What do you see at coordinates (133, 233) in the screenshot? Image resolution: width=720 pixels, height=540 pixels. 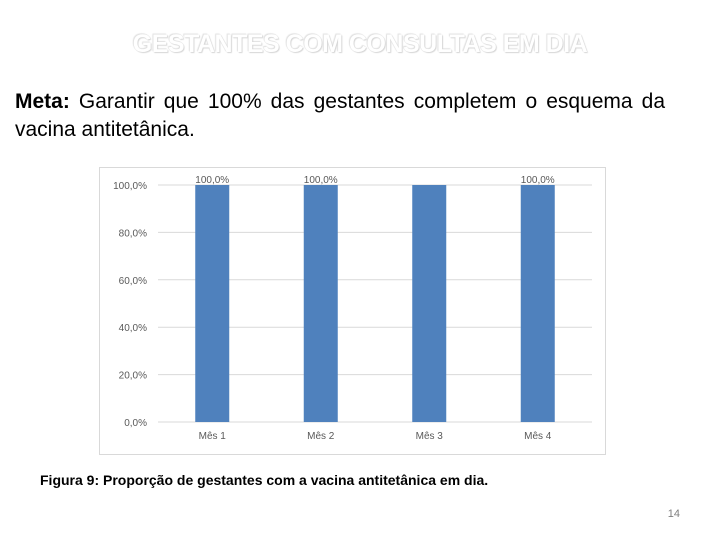 I see `y-tick-label: 80,0%` at bounding box center [133, 233].